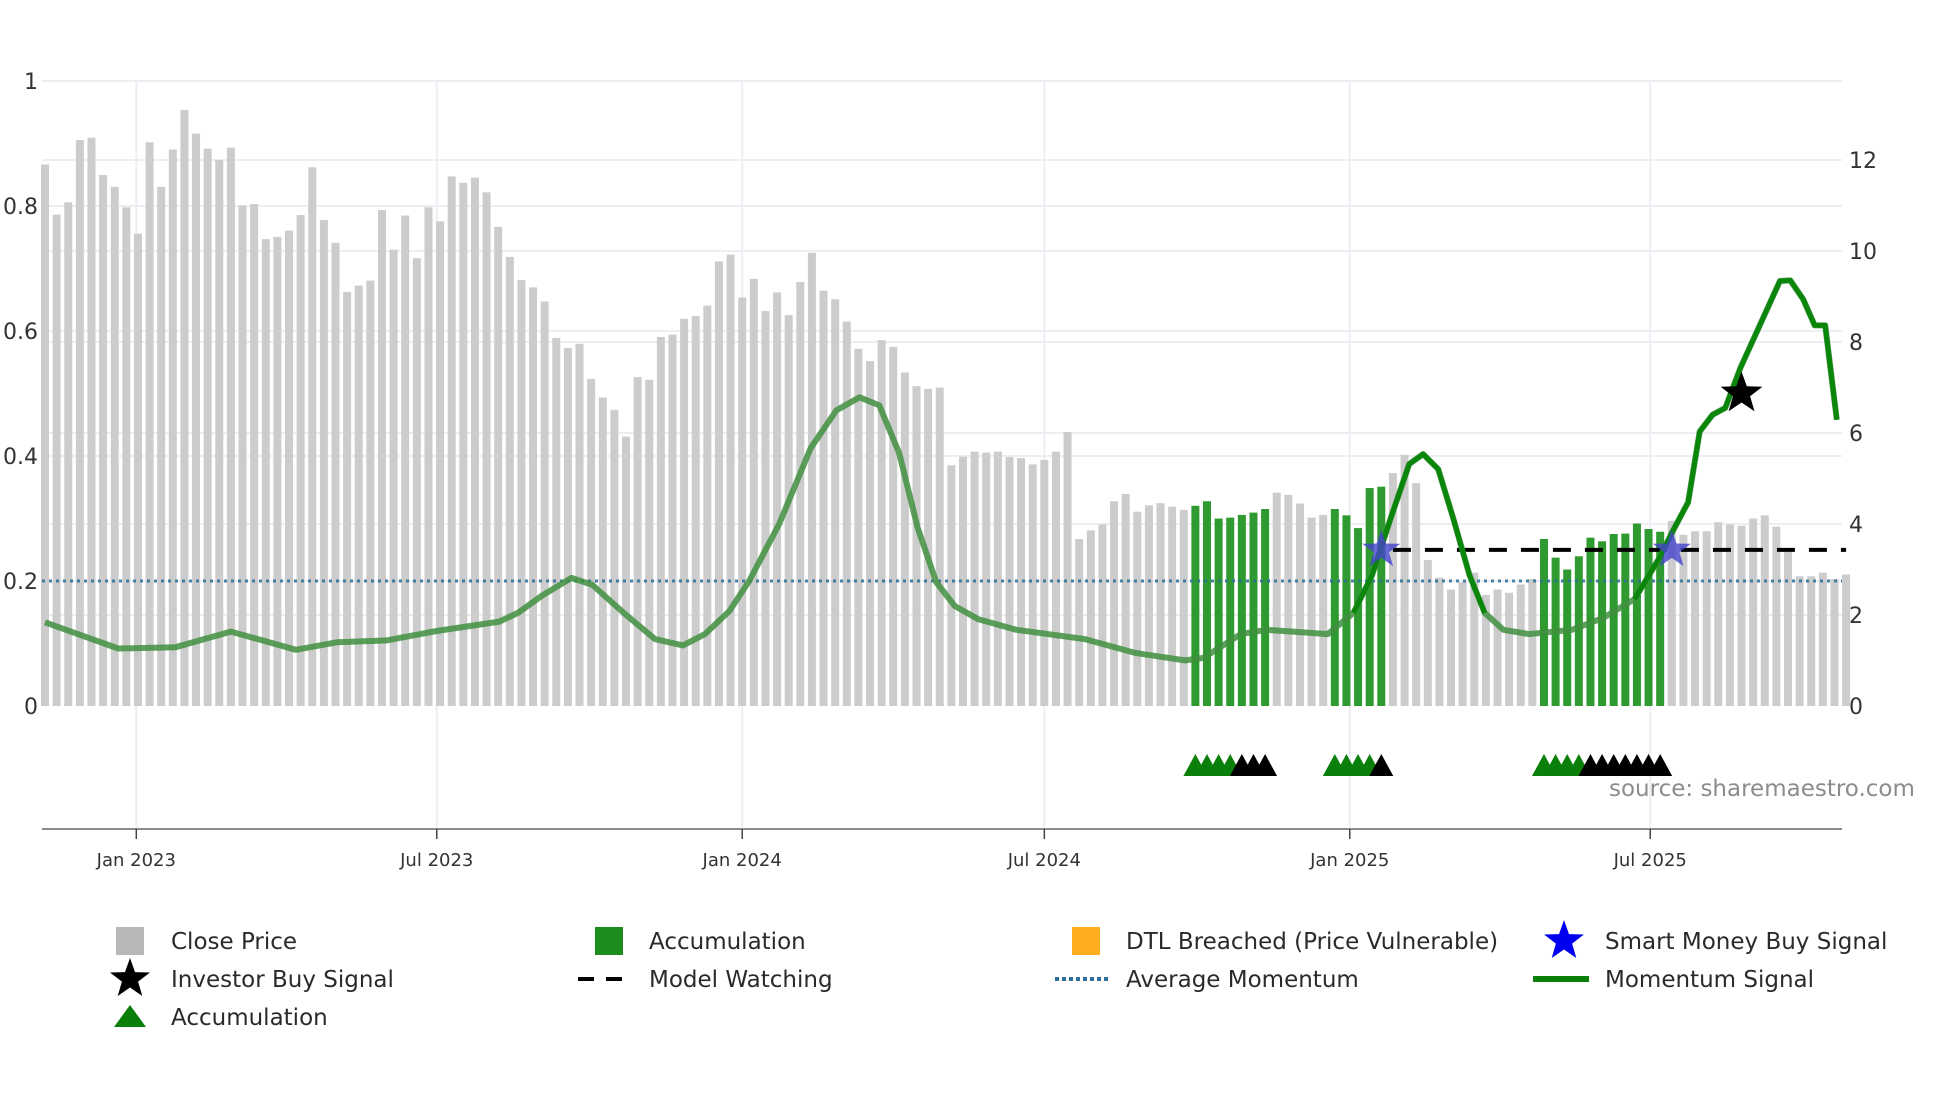 The image size is (1960, 1102). Describe the element at coordinates (1746, 942) in the screenshot. I see `legend-label: Smart Money Buy Signal` at that location.